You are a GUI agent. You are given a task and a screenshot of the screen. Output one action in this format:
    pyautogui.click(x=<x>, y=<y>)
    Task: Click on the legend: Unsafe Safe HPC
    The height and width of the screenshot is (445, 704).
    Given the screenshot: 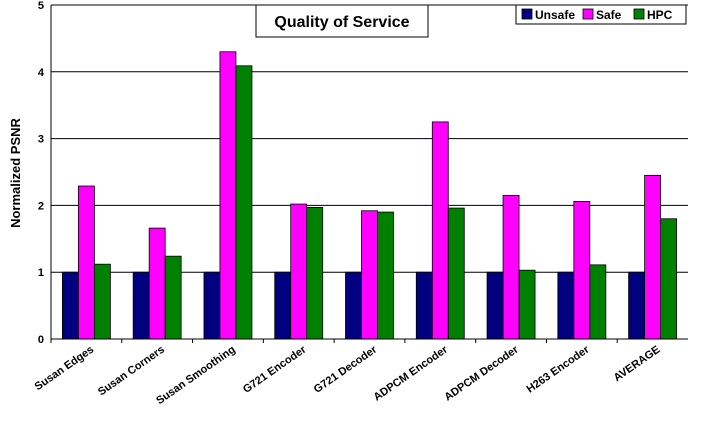 What is the action you would take?
    pyautogui.click(x=601, y=14)
    